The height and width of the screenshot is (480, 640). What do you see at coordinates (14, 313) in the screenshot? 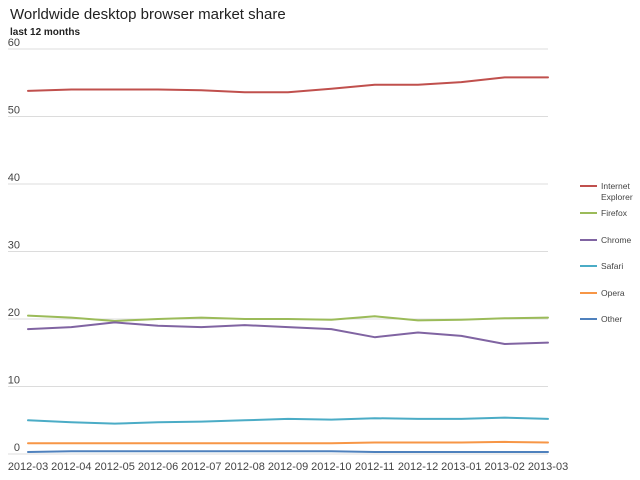
I see `y-tick-label: 20` at bounding box center [14, 313].